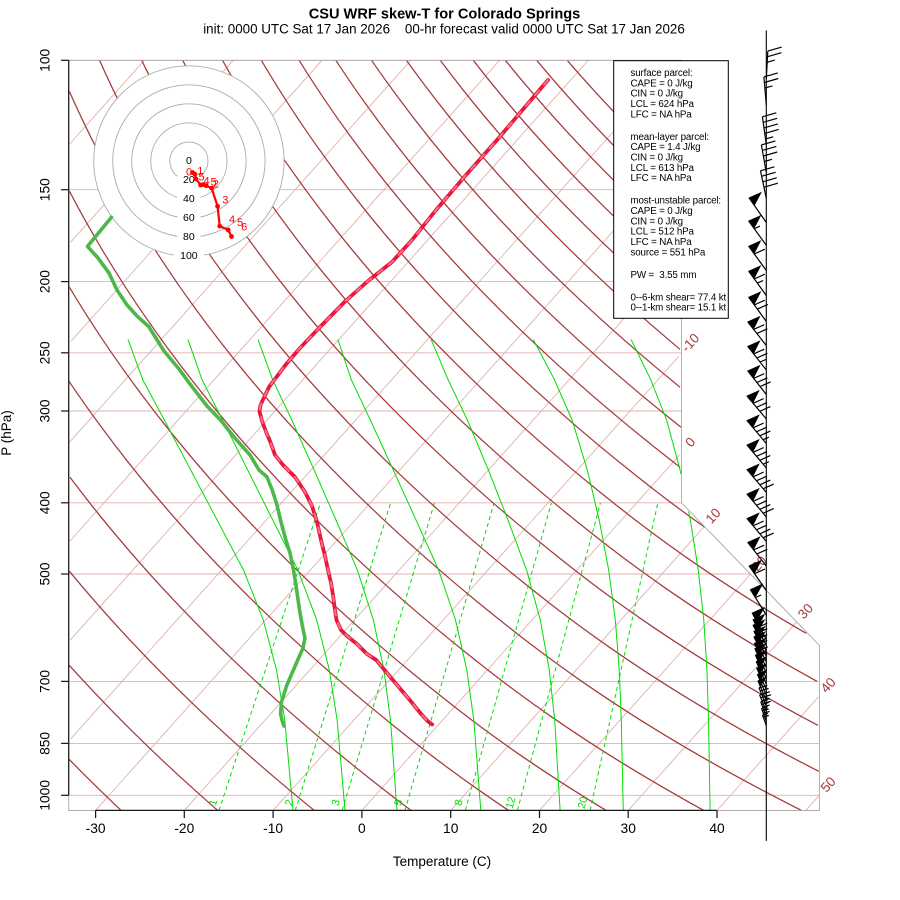 The height and width of the screenshot is (900, 900). Describe the element at coordinates (663, 232) in the screenshot. I see `svg-text: LCL = 512 hPa` at that location.